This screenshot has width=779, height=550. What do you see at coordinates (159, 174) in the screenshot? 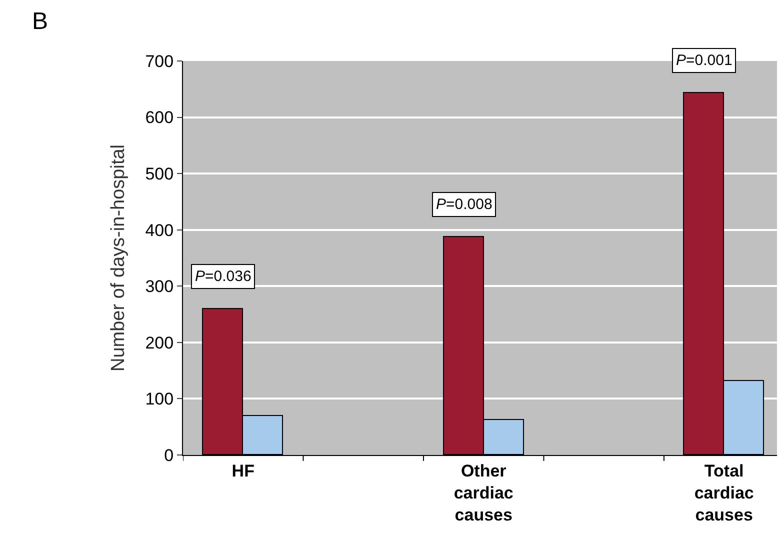
I see `y-tick-label: 500` at bounding box center [159, 174].